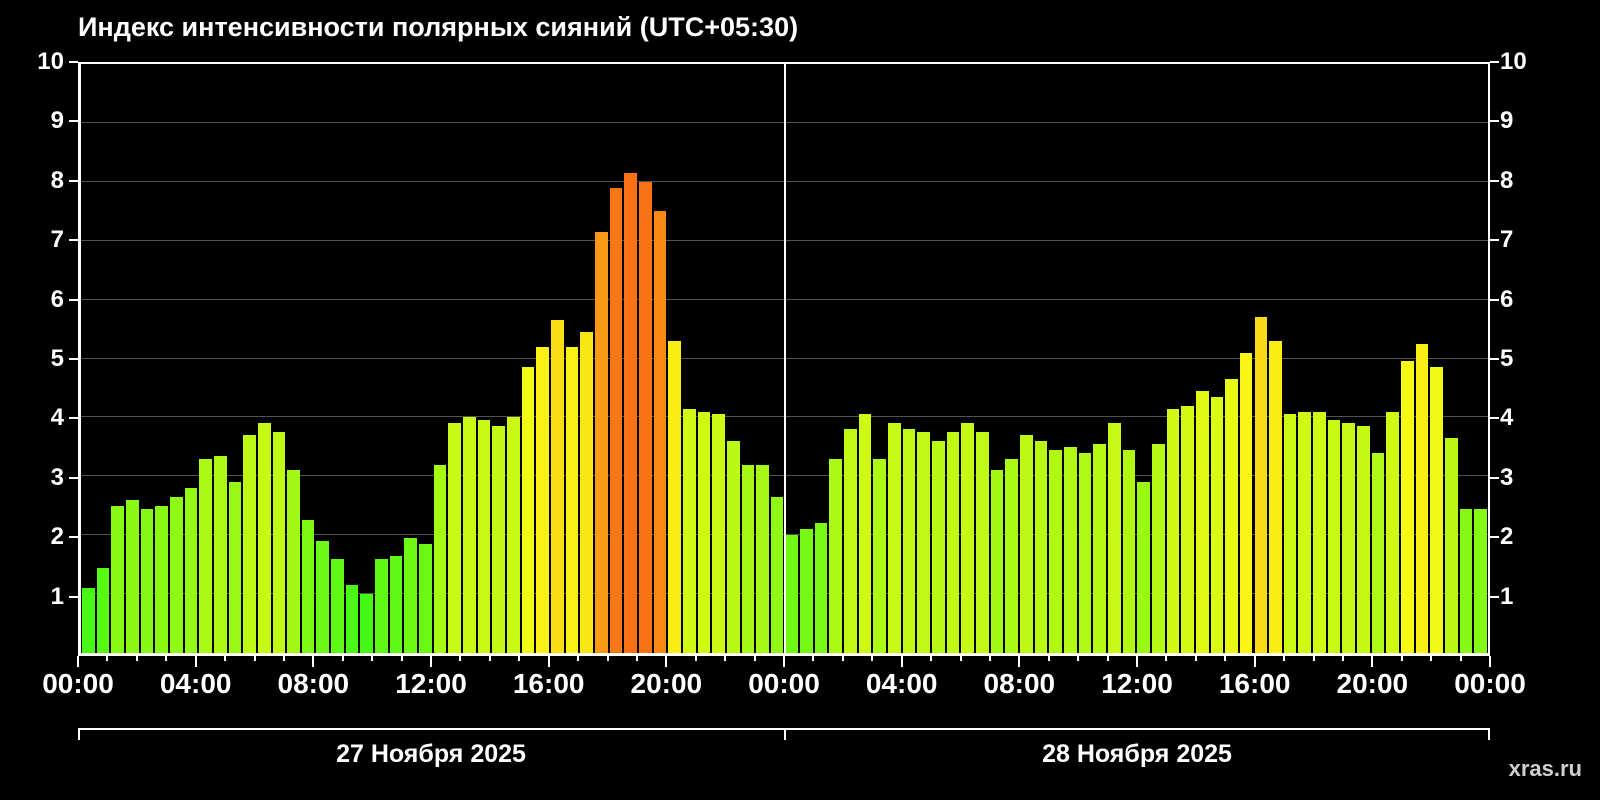 The width and height of the screenshot is (1600, 800). I want to click on y-tick-label-right: 8, so click(1507, 180).